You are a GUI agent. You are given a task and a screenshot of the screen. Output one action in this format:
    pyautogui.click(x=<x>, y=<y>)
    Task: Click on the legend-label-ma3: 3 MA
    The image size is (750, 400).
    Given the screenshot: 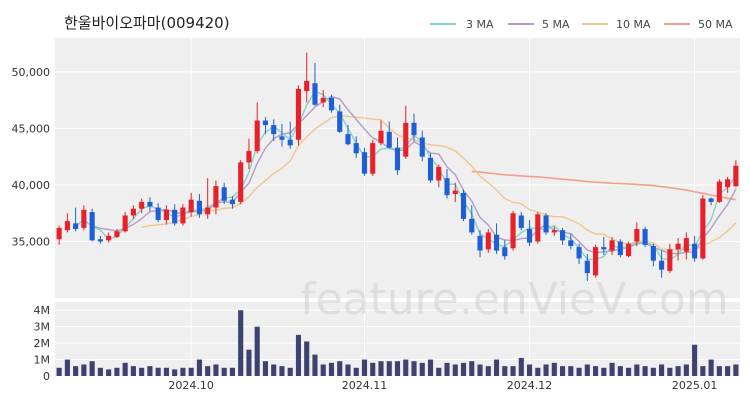 What is the action you would take?
    pyautogui.click(x=480, y=24)
    